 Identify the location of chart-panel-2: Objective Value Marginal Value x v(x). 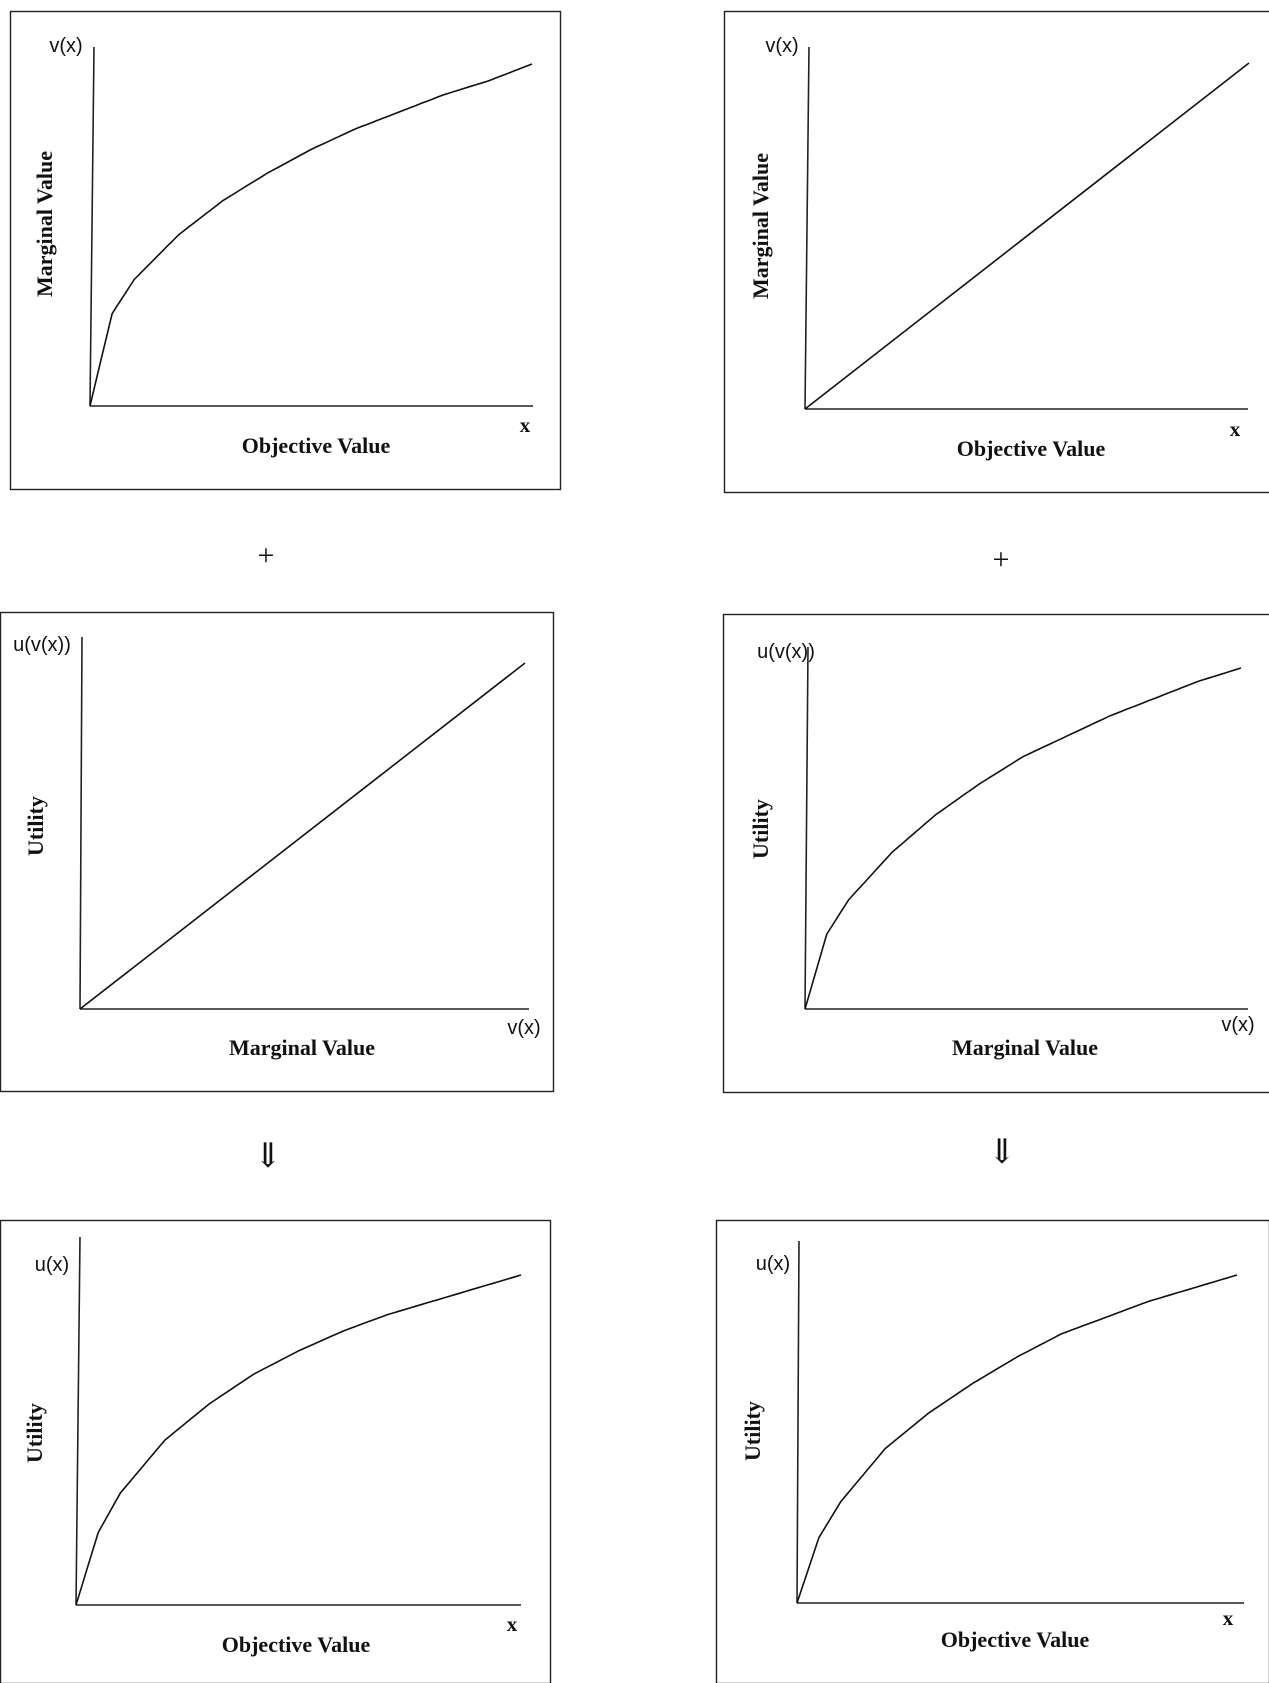
(996, 252).